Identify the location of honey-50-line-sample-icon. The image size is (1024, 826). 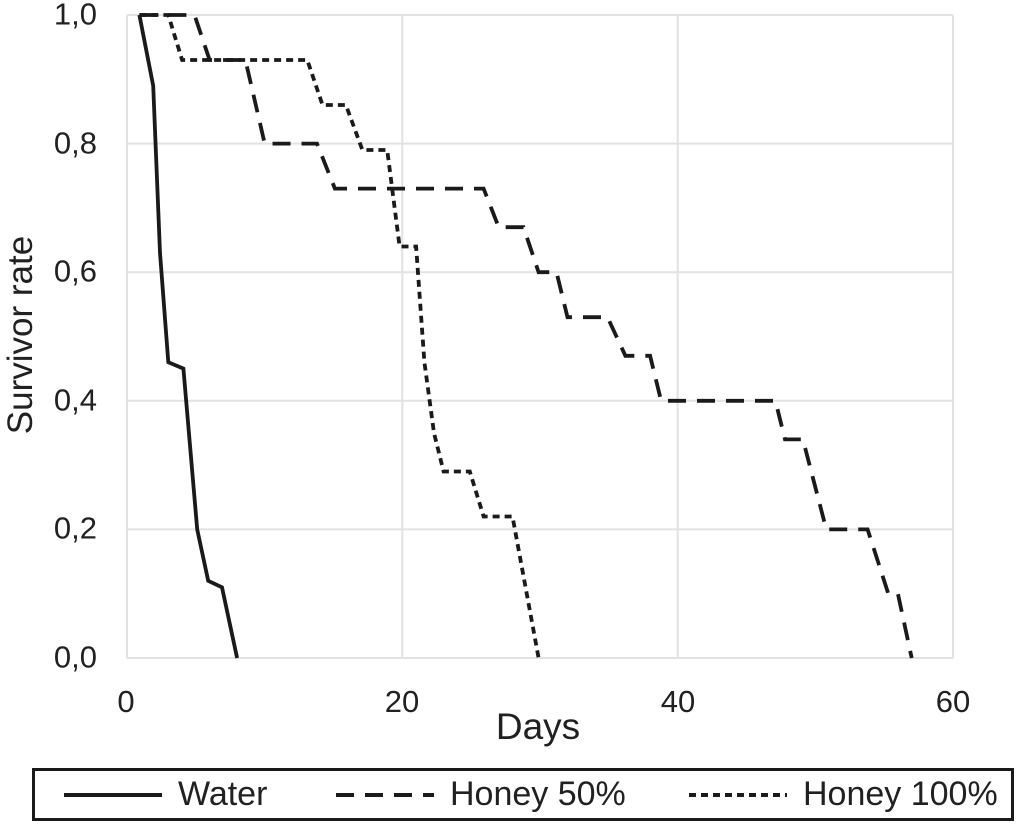
(385, 794).